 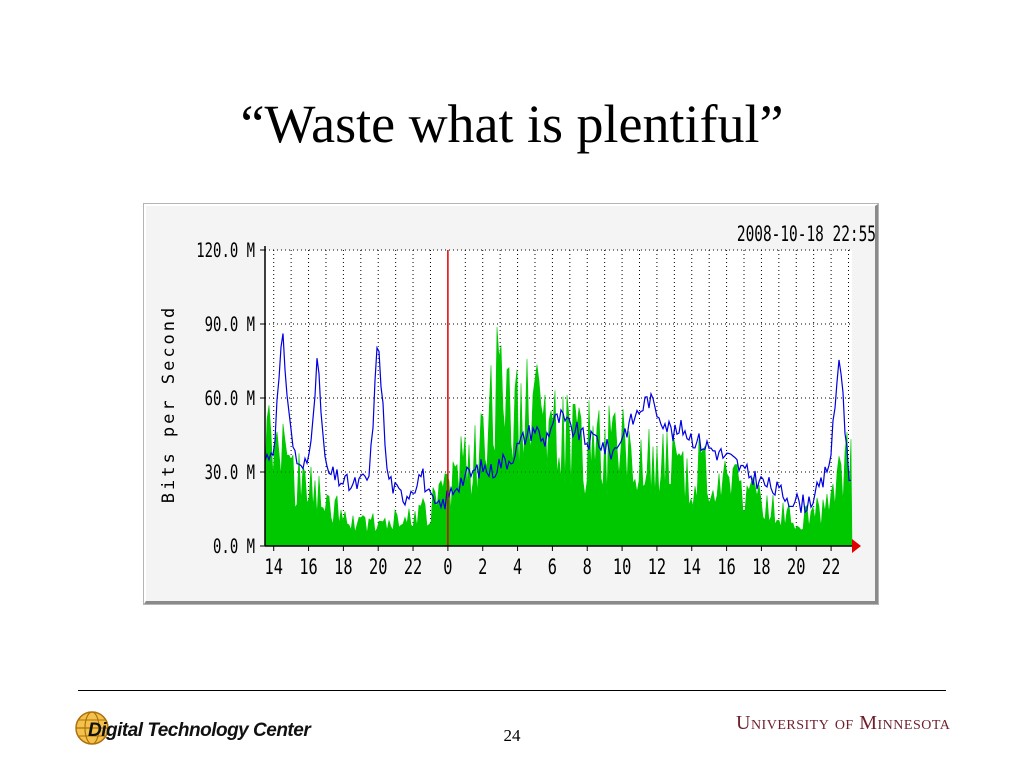 I want to click on x-axis-arrow, so click(x=856, y=546).